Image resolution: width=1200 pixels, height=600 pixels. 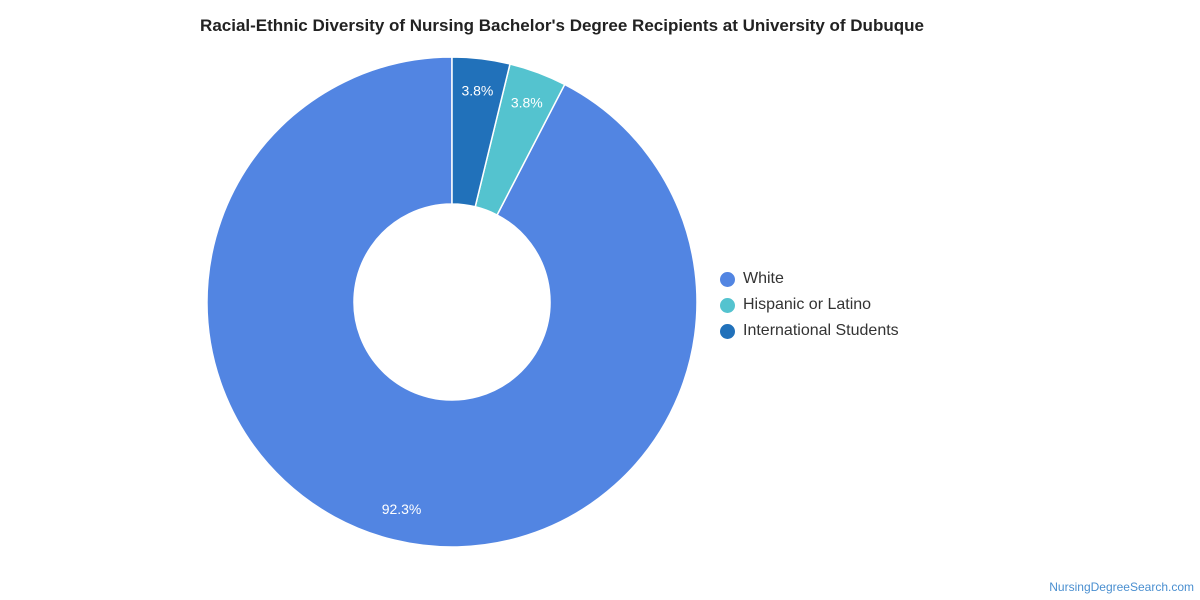 What do you see at coordinates (809, 279) in the screenshot?
I see `legend-item-white: White` at bounding box center [809, 279].